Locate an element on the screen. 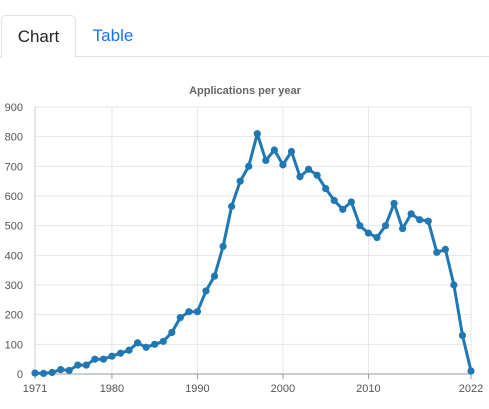 The width and height of the screenshot is (489, 409). tab-table: Table is located at coordinates (113, 35).